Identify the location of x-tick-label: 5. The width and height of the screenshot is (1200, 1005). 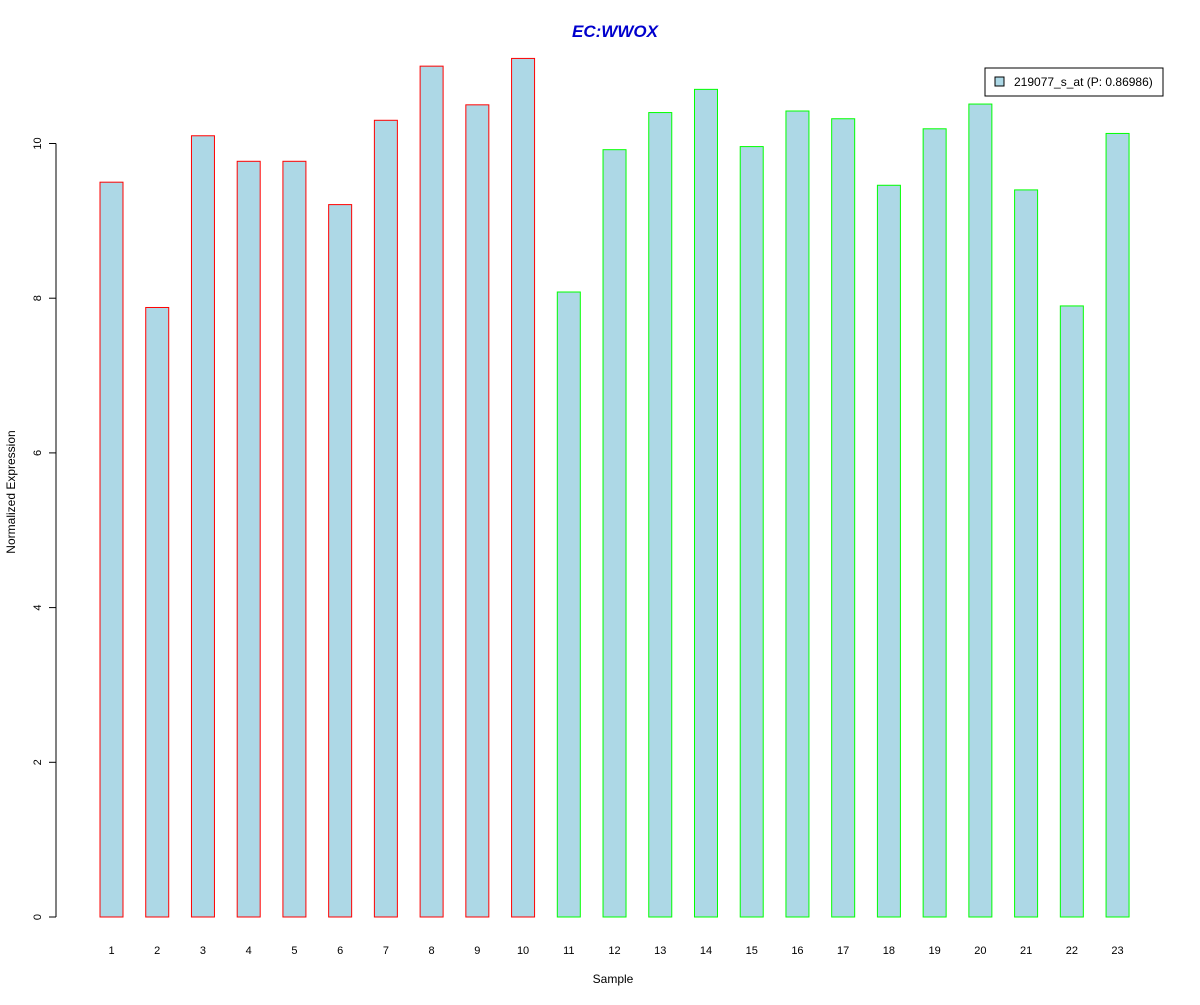
(294, 951).